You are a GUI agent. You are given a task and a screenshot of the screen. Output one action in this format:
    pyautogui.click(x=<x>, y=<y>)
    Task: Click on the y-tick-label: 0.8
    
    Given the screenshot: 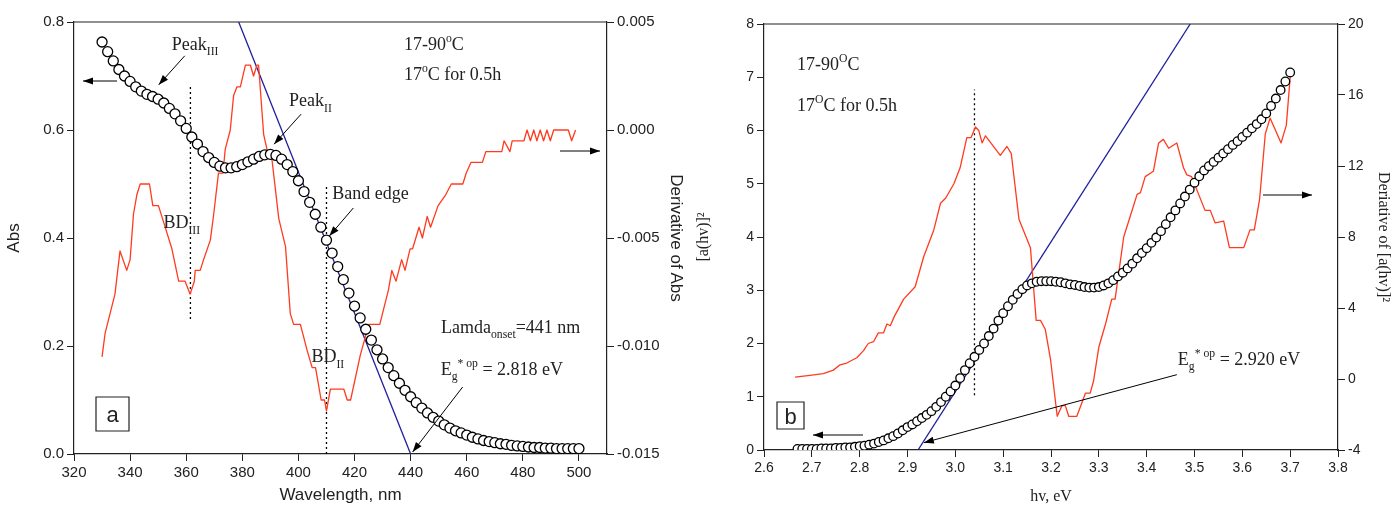 What is the action you would take?
    pyautogui.click(x=53, y=21)
    